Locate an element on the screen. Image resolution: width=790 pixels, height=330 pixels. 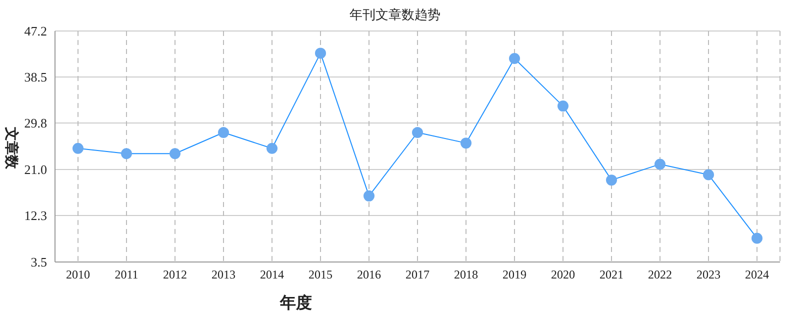
x-tick-label: 2016 is located at coordinates (369, 275).